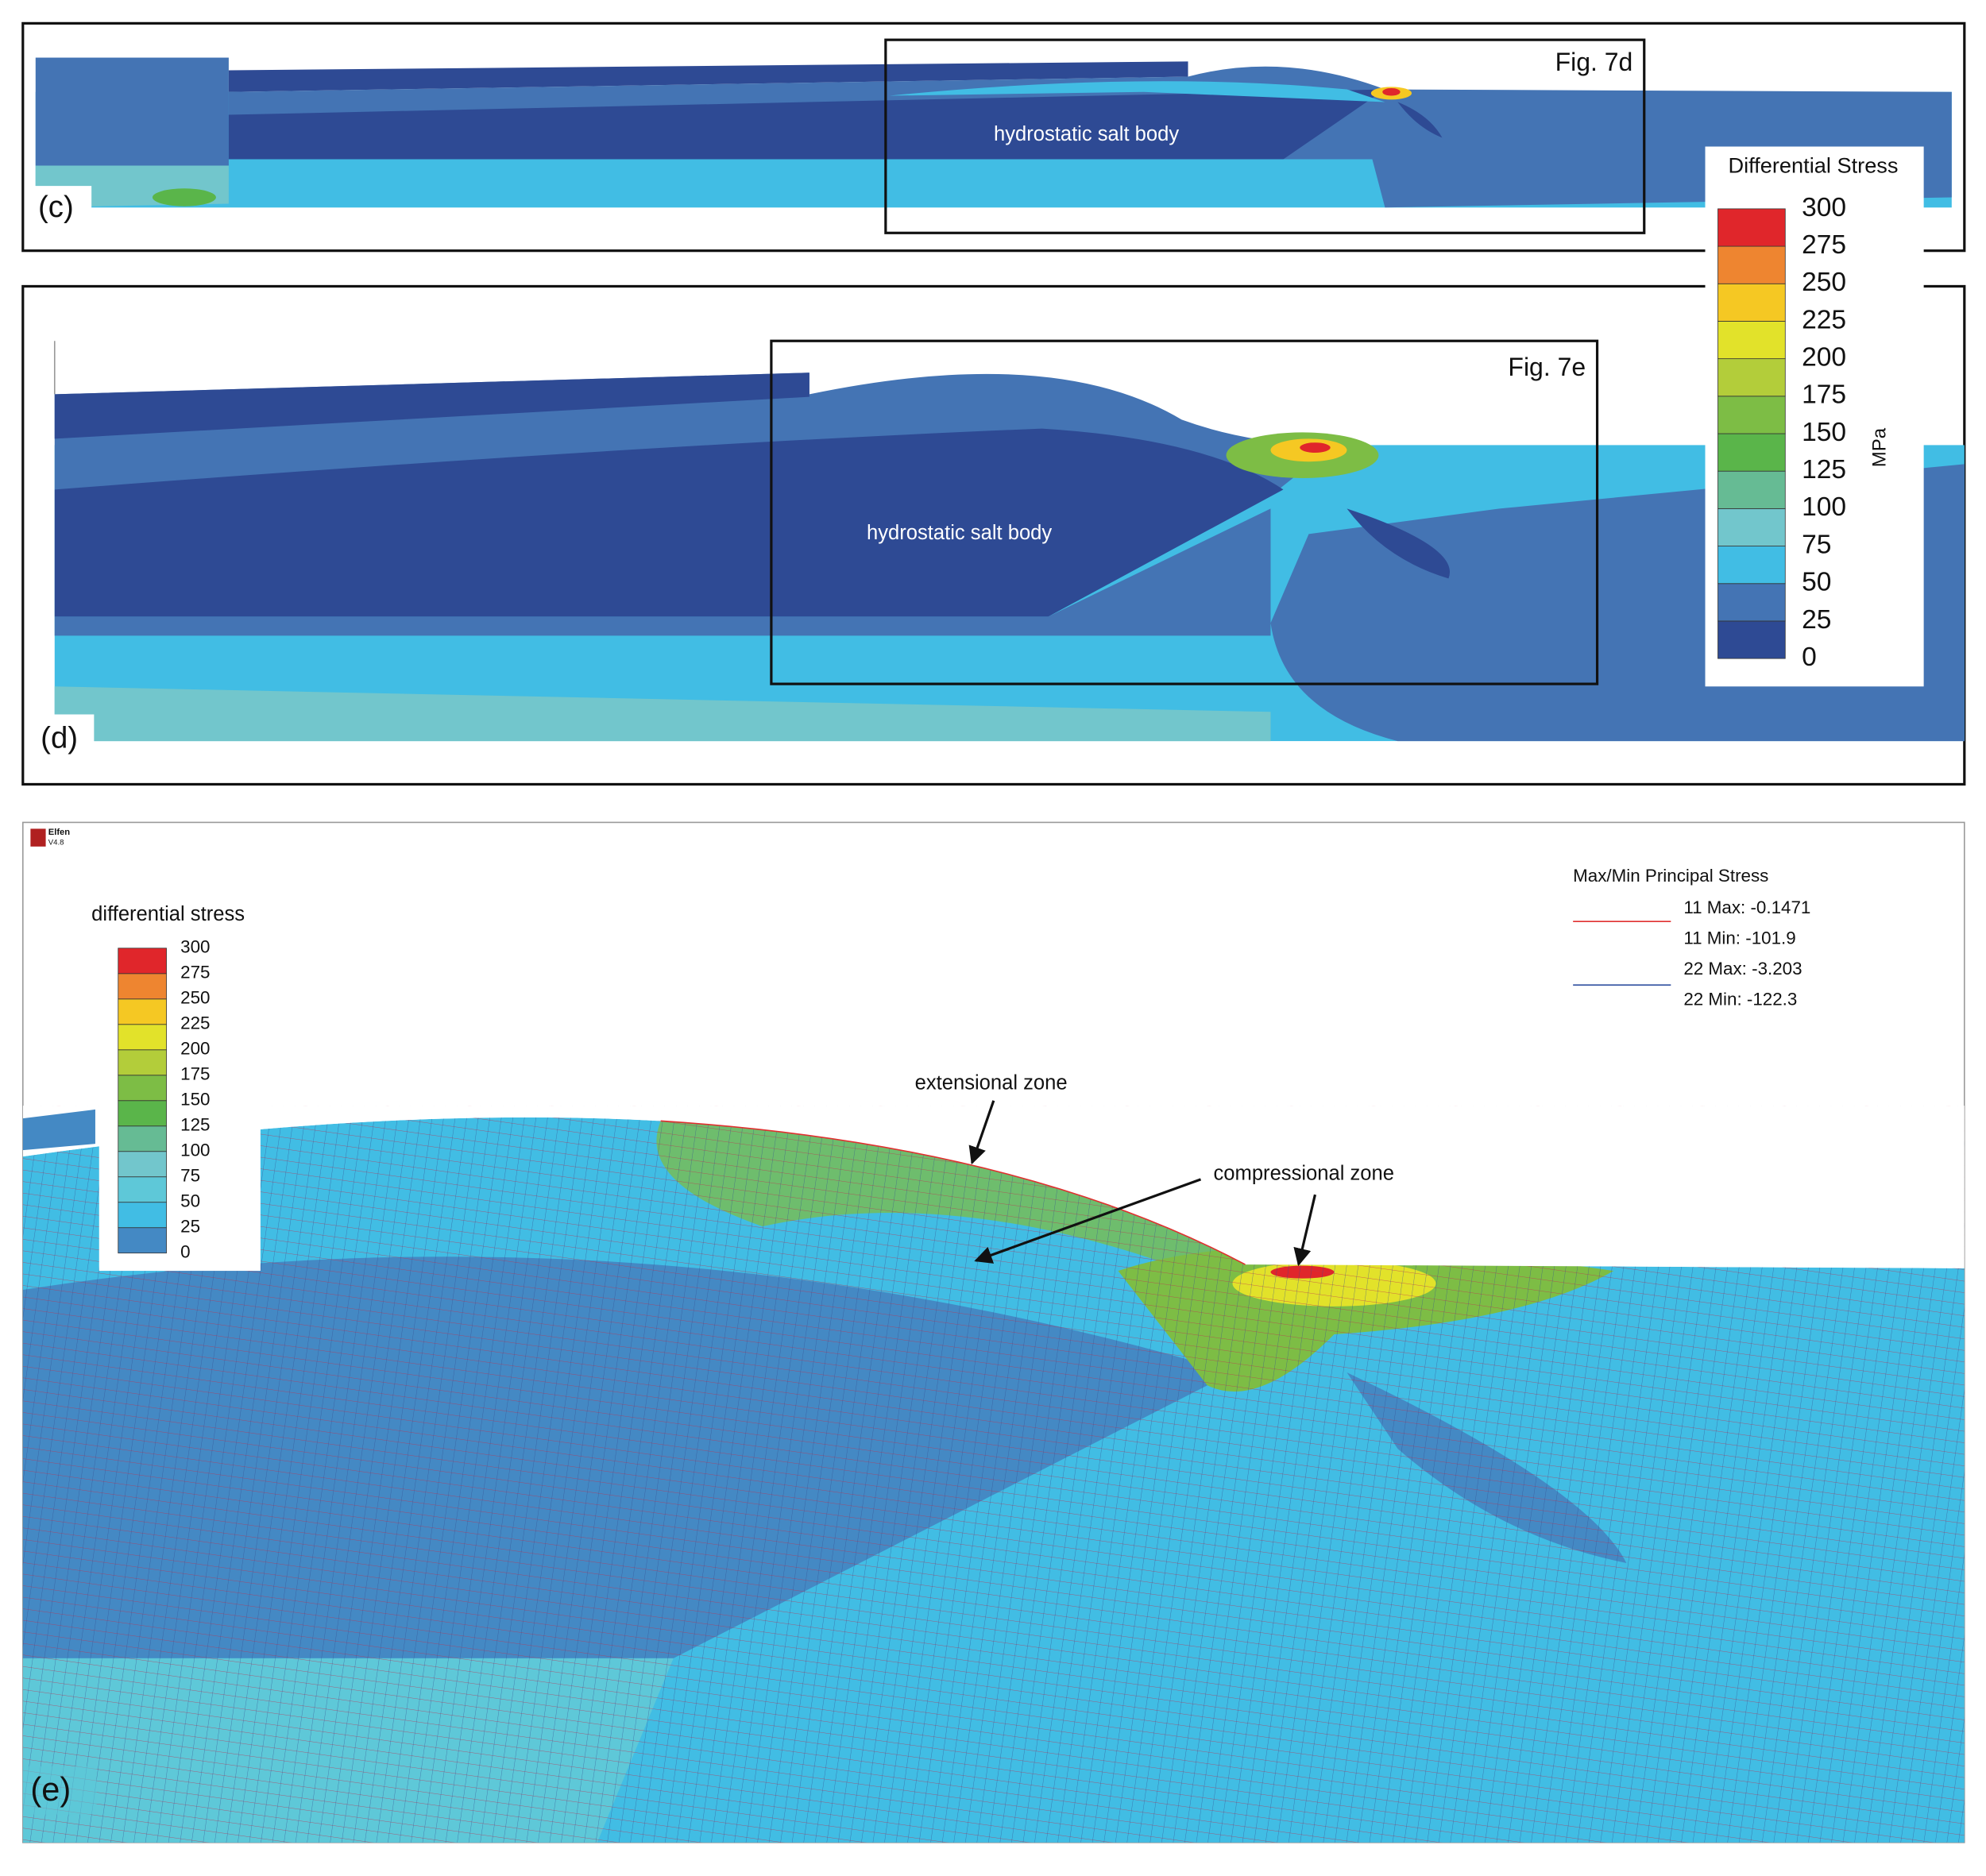 This screenshot has height=1876, width=1986. What do you see at coordinates (56, 843) in the screenshot?
I see `logo-version: V4.8` at bounding box center [56, 843].